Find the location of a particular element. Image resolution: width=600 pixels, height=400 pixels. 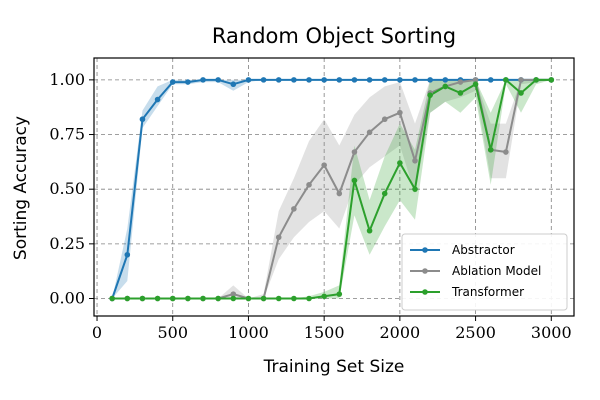

abstractor-legend-label: Abstractor is located at coordinates (483, 250).